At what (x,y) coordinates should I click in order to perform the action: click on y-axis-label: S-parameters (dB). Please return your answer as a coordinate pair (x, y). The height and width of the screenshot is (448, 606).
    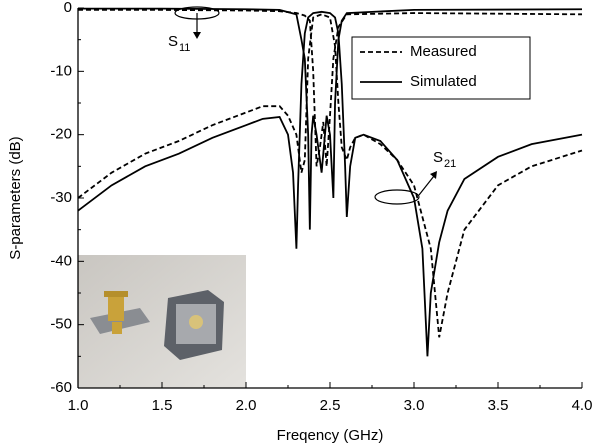
    Looking at the image, I should click on (15, 197).